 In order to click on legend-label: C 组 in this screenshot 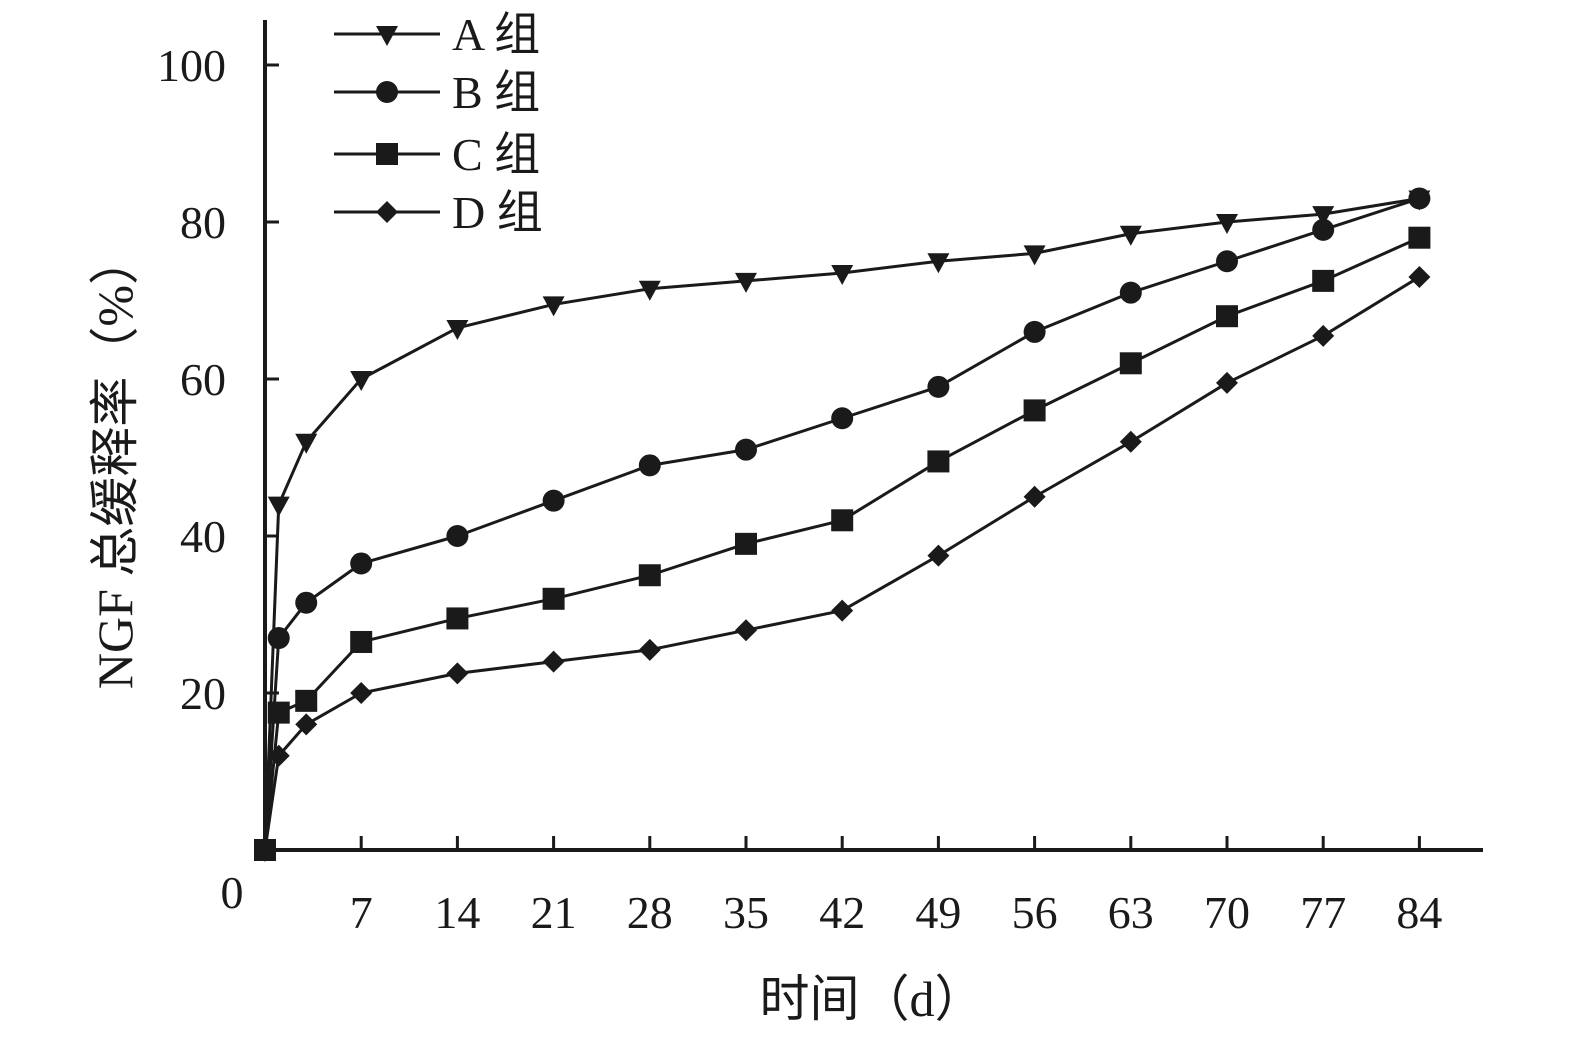, I will do `click(496, 154)`.